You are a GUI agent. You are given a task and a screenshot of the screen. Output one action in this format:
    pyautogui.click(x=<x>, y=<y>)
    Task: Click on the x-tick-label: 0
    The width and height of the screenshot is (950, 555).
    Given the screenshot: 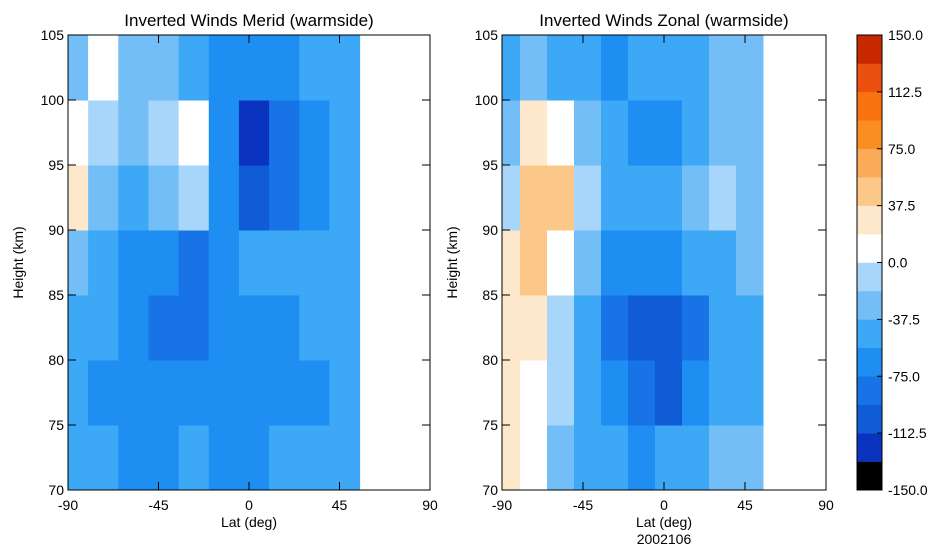 What is the action you would take?
    pyautogui.click(x=664, y=505)
    